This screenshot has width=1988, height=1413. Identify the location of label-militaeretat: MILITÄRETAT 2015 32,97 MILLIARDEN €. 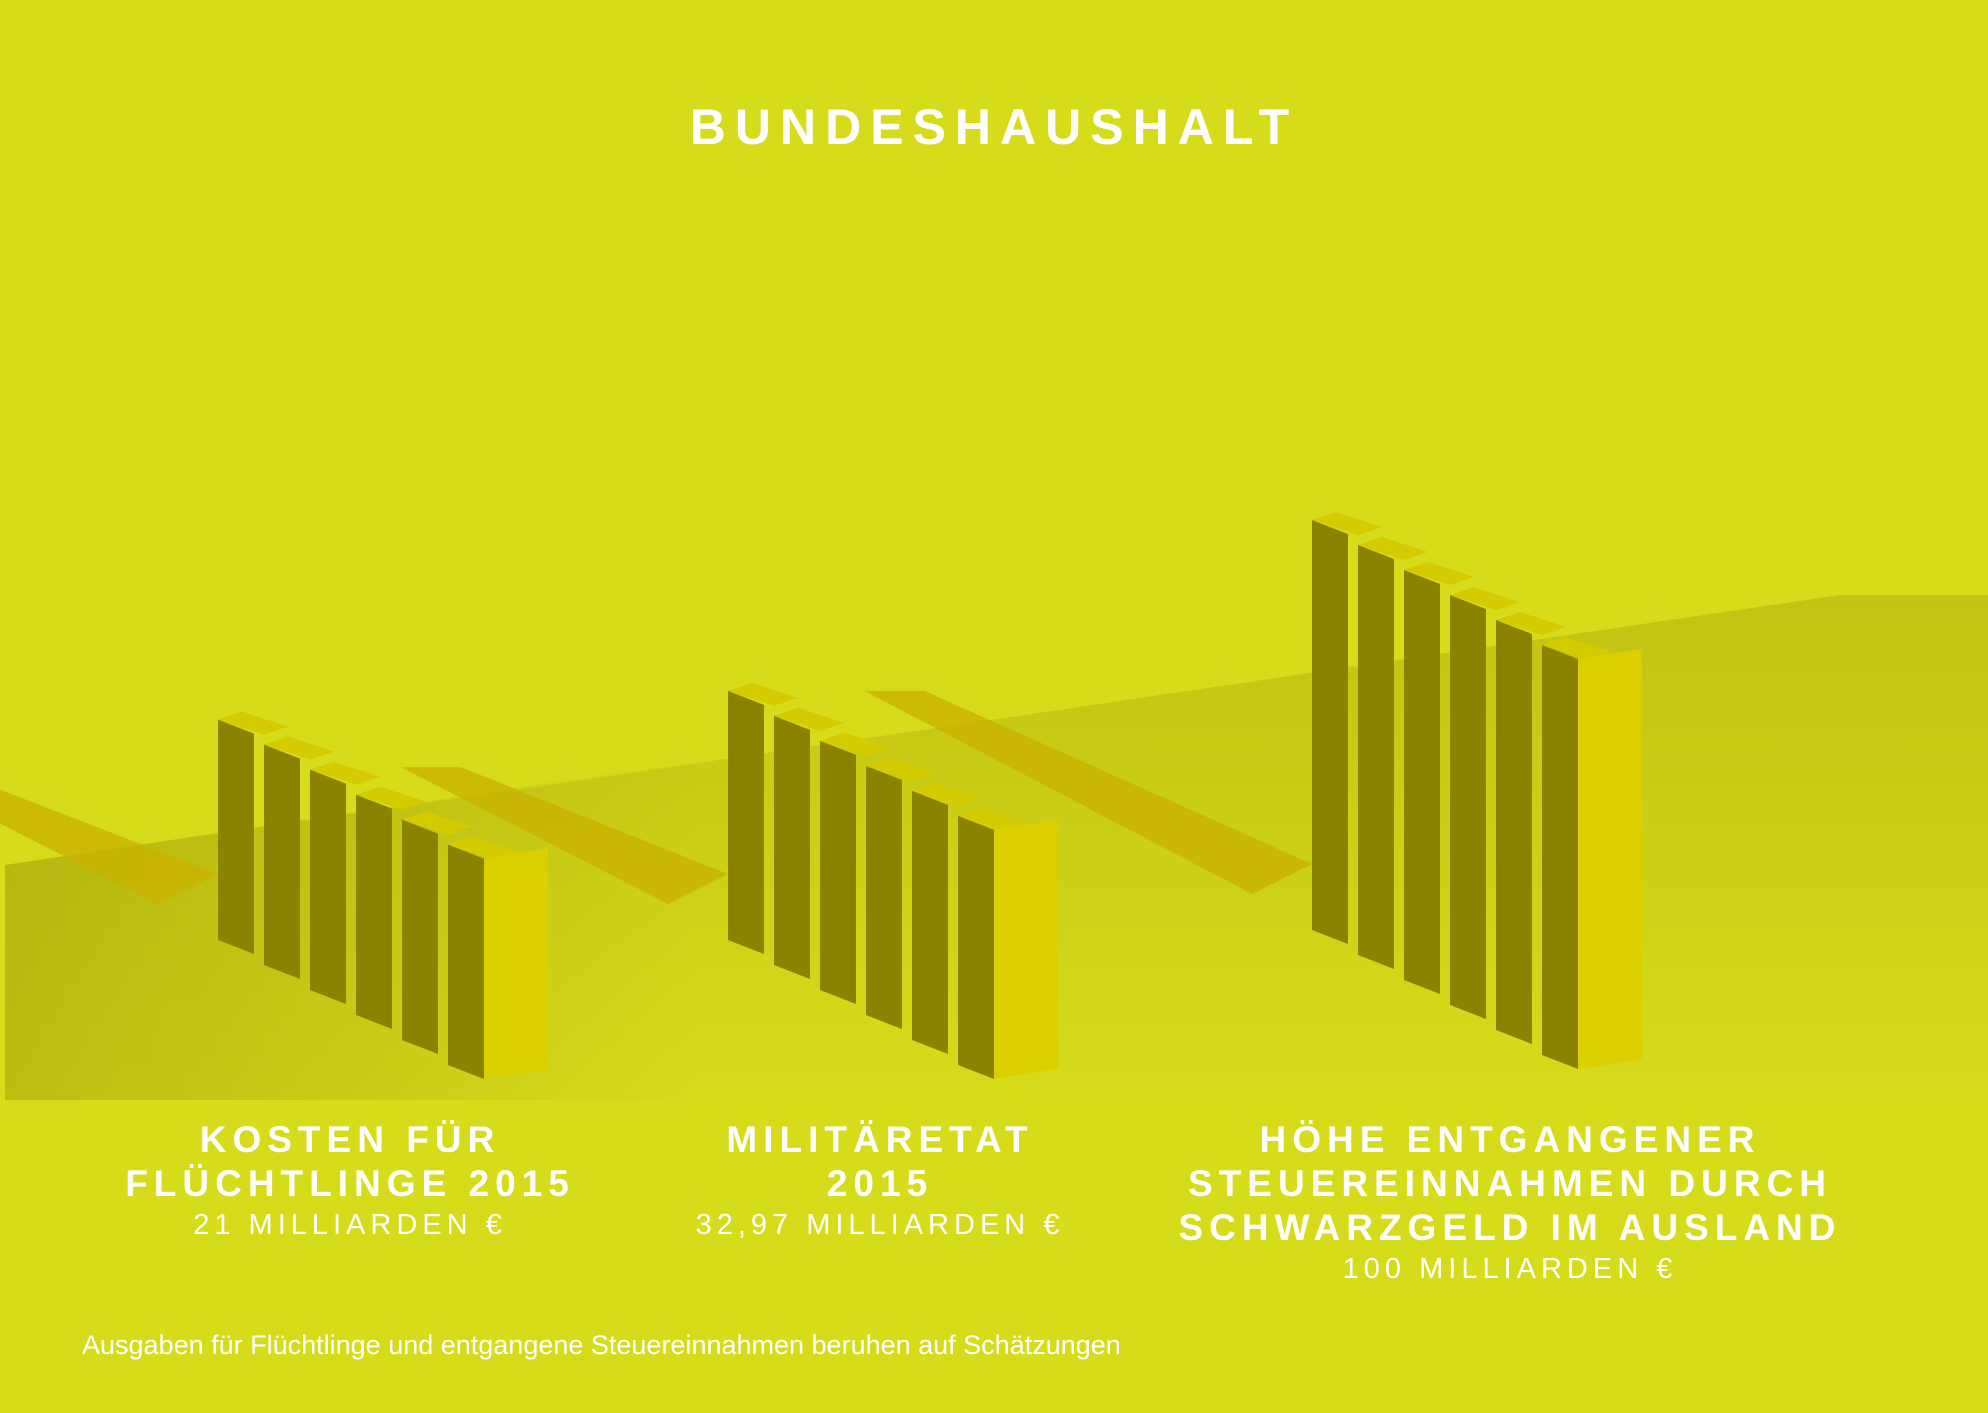
(880, 1181).